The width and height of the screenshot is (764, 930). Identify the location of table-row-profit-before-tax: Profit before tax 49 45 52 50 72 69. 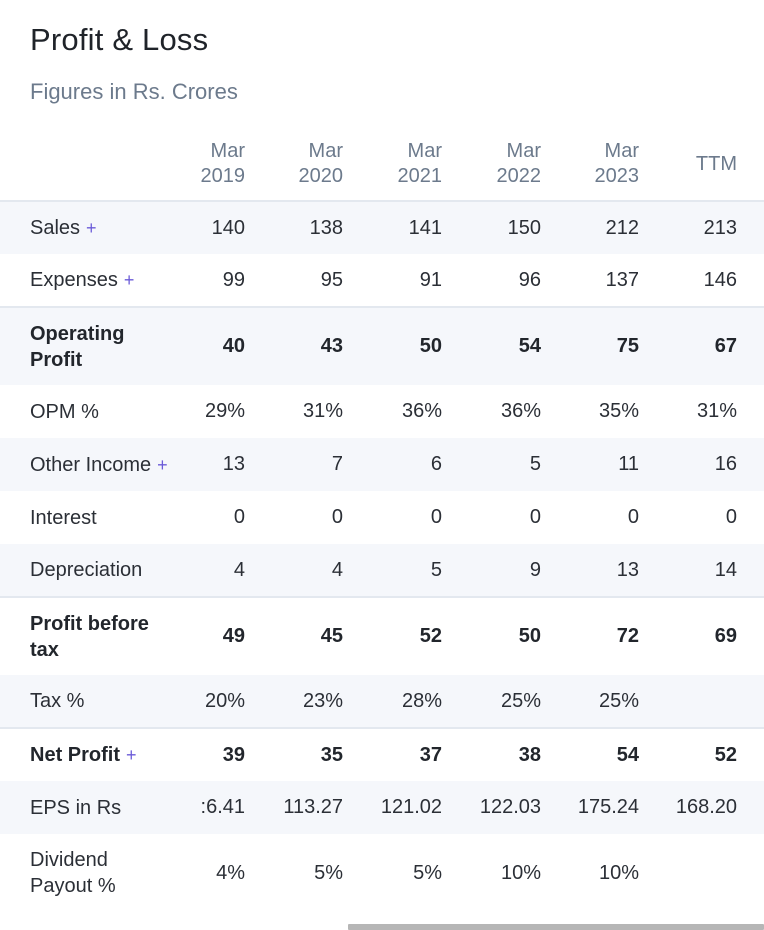
(382, 635).